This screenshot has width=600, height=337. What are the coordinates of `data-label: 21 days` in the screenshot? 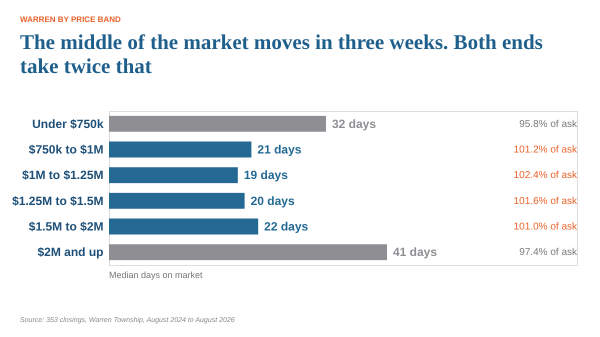 It's located at (279, 149).